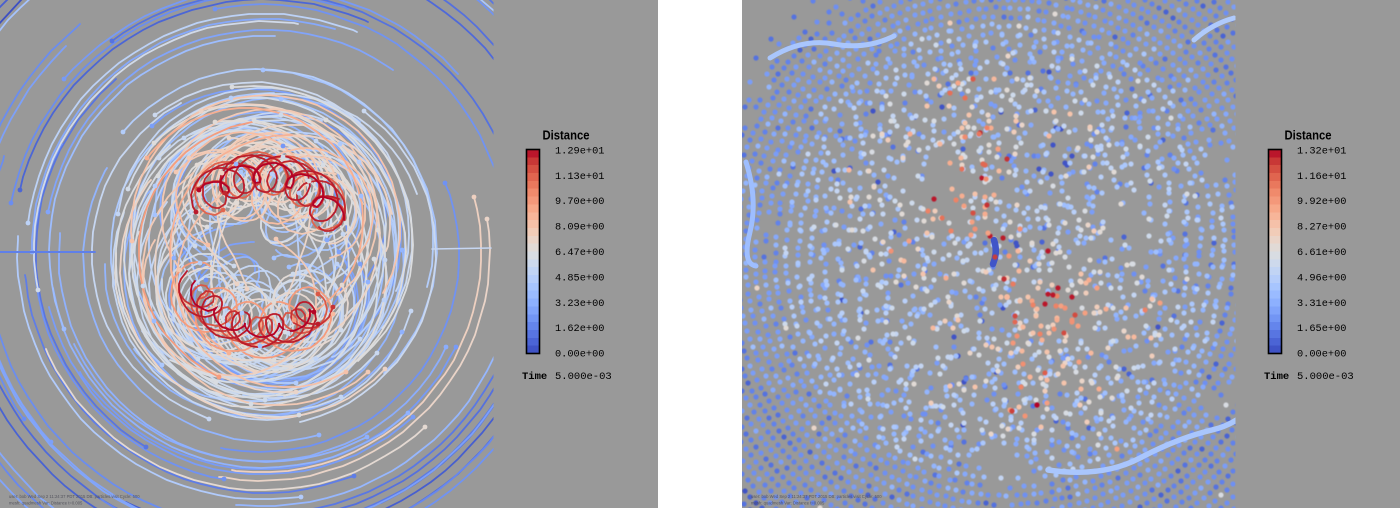  I want to click on svg-text: 9.70e+00, so click(579, 202).